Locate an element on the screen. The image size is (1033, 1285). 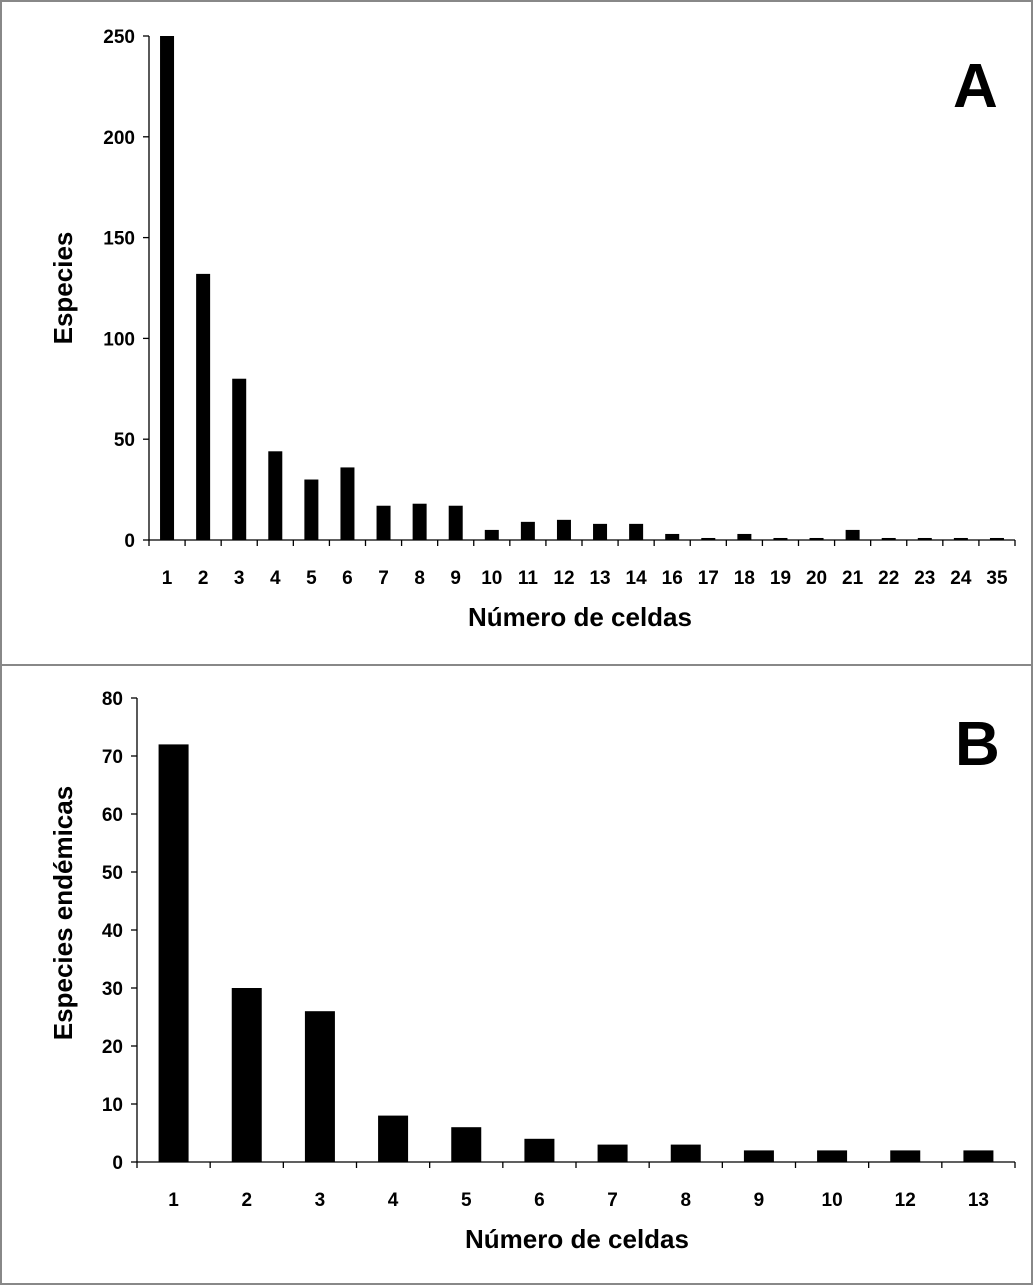
panel-a-x-tick-label: 4 is located at coordinates (275, 578).